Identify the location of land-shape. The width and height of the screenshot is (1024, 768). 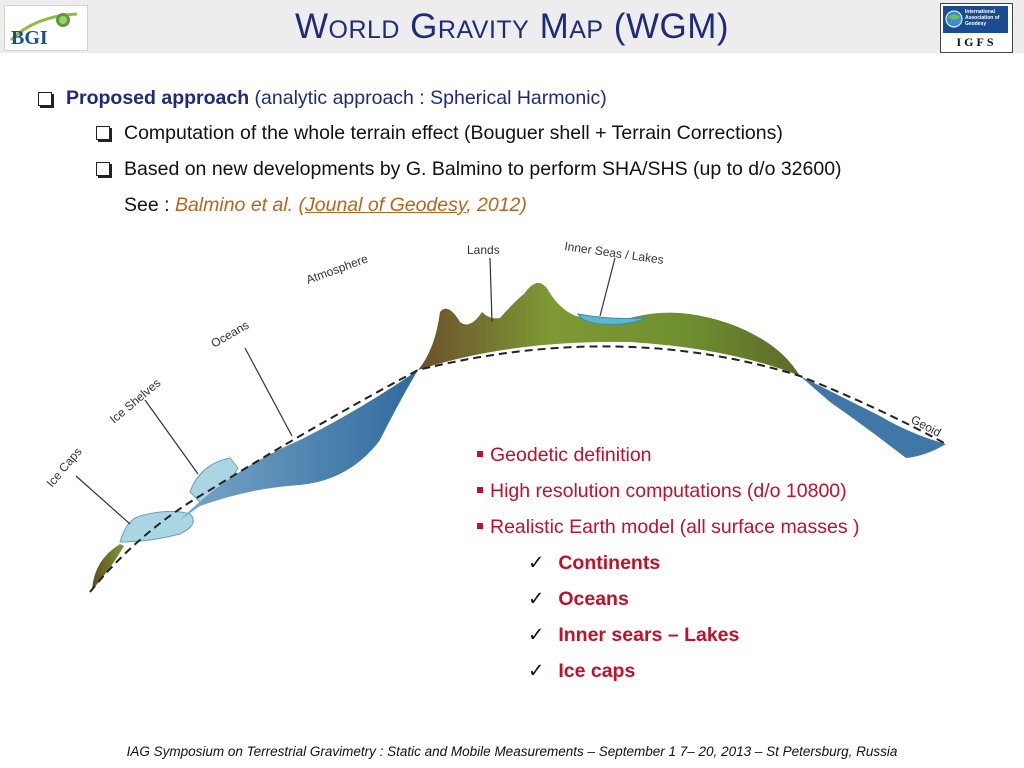
(609, 329).